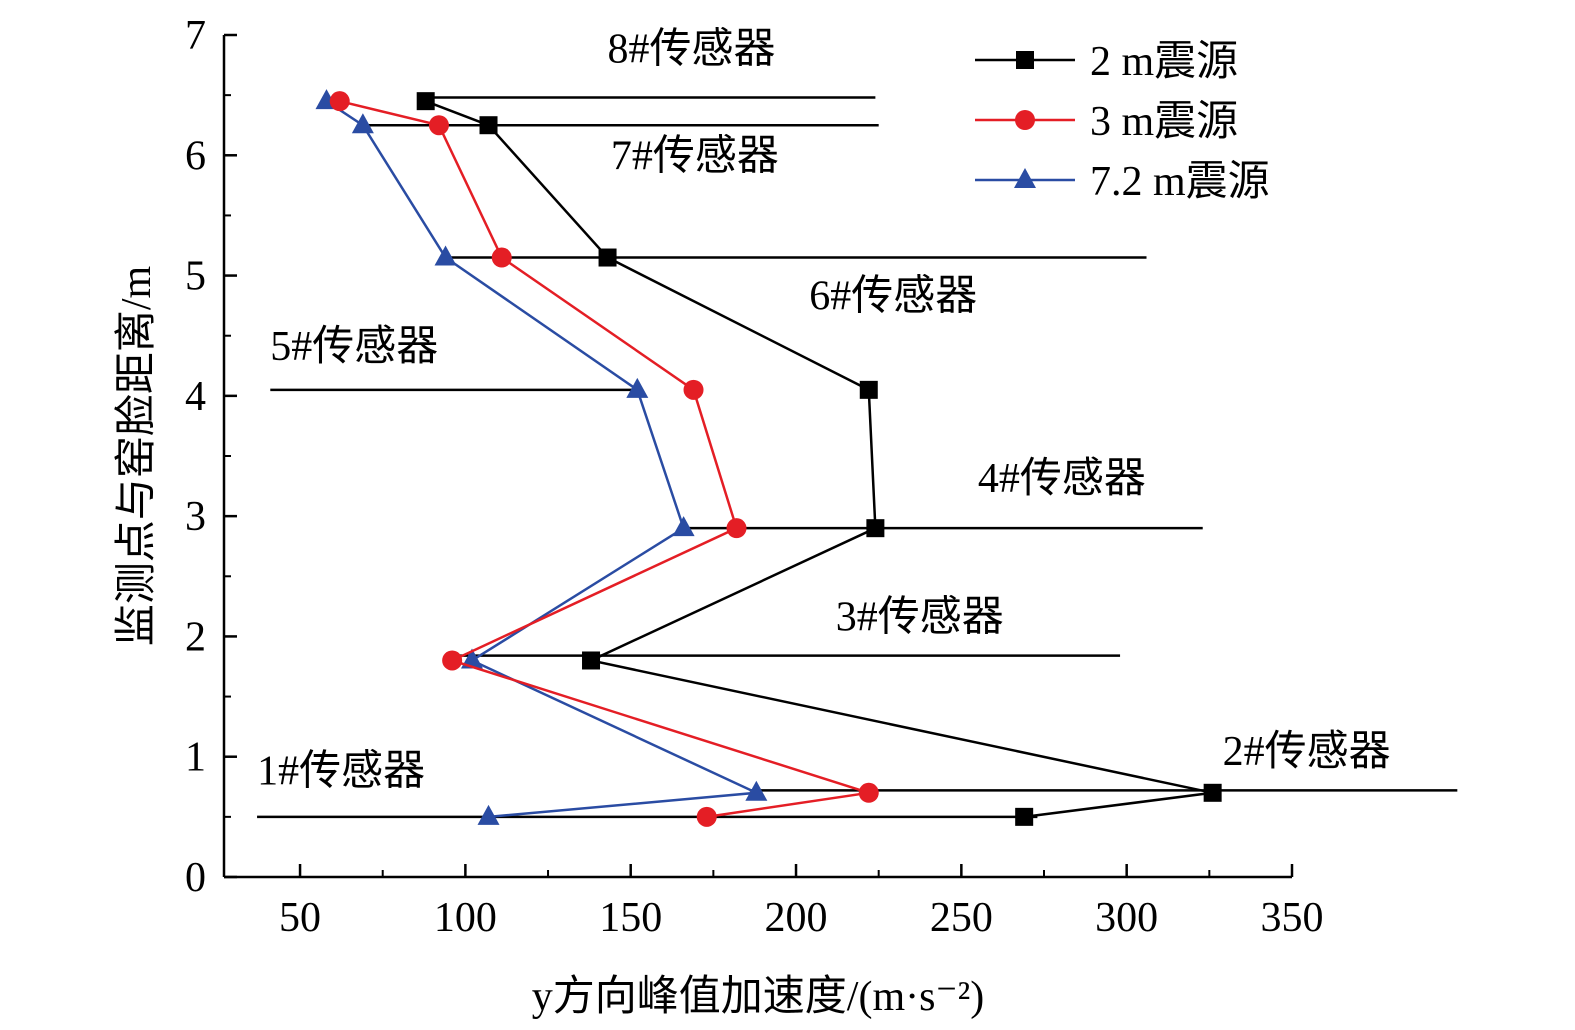  Describe the element at coordinates (1062, 479) in the screenshot. I see `sensor-label: 4#传感器` at that location.